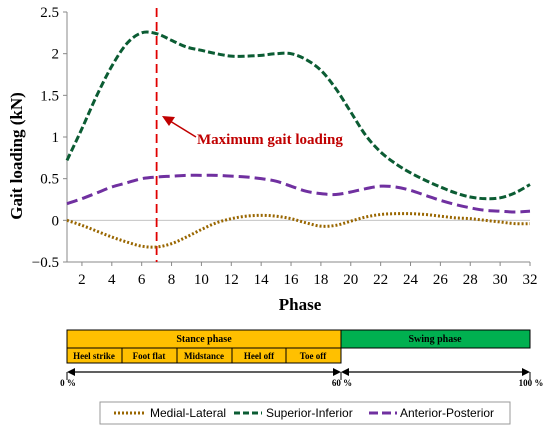  Describe the element at coordinates (259, 356) in the screenshot. I see `sub-phase-heel-off: Heel off` at that location.